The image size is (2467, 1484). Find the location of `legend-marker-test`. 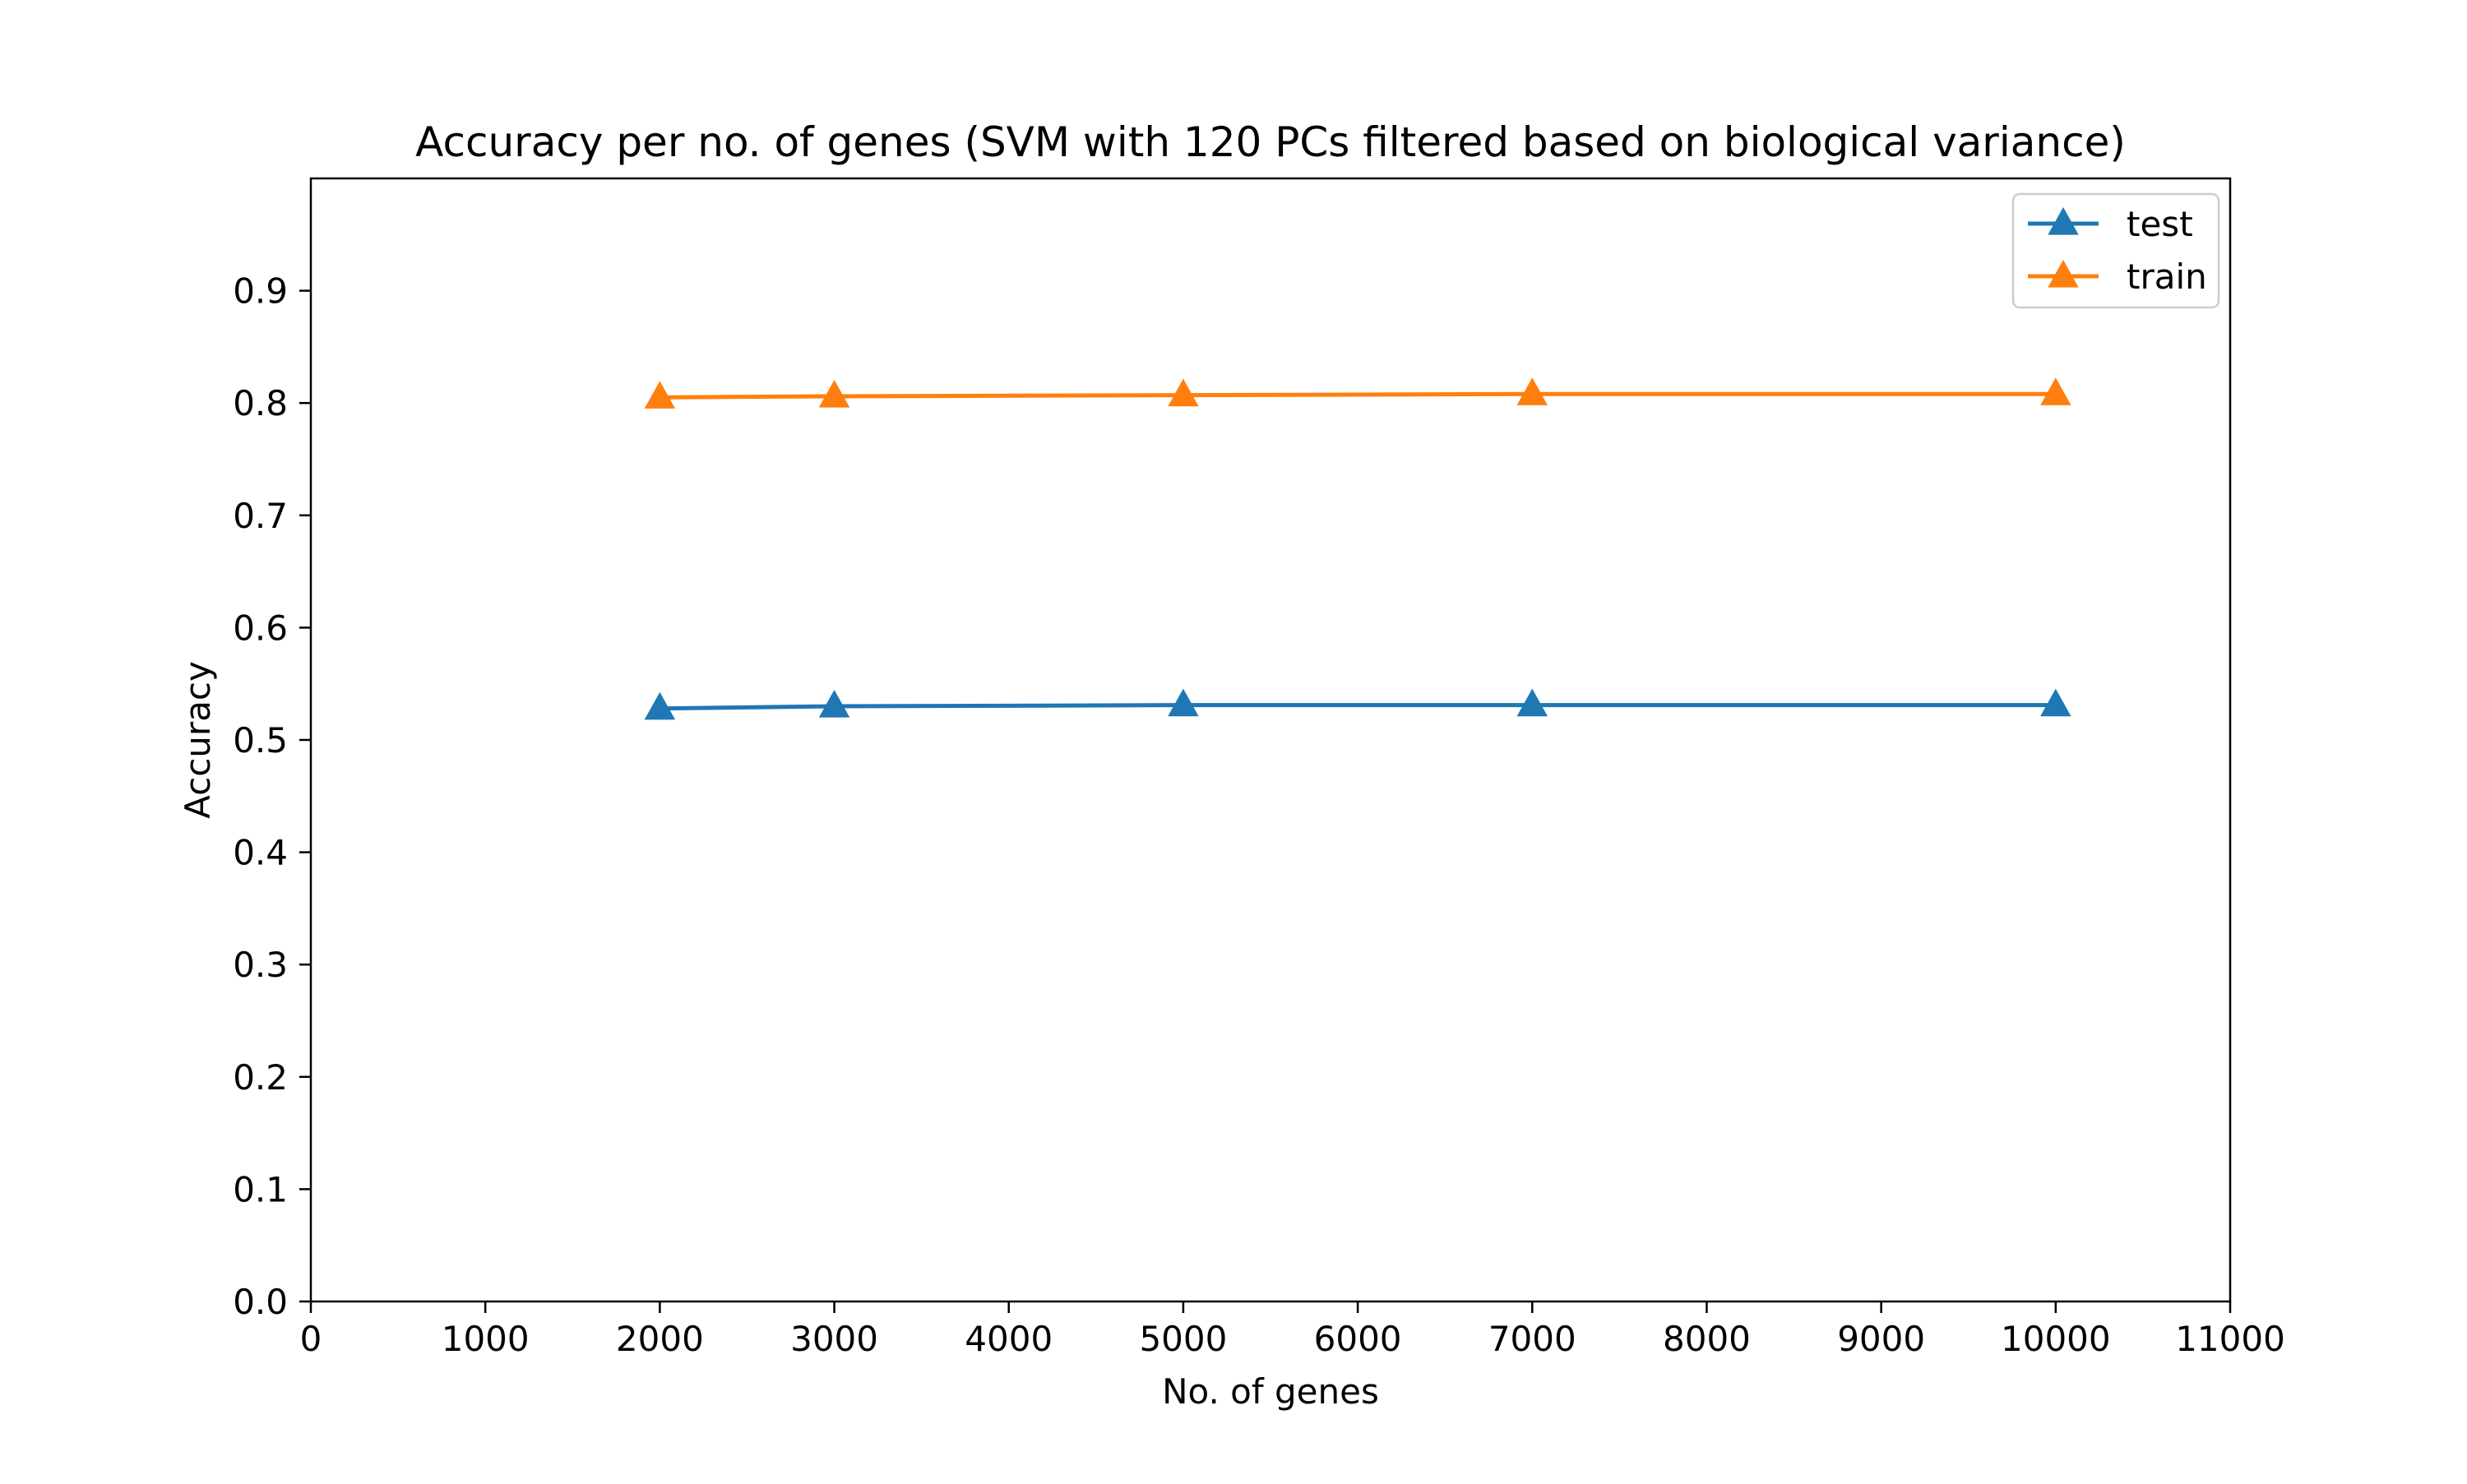

legend-marker-test is located at coordinates (2063, 220).